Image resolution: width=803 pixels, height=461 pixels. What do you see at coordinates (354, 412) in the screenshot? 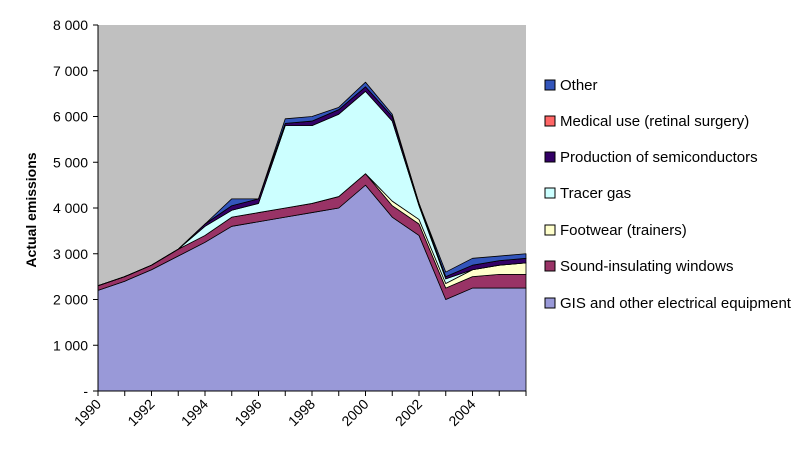
I see `x-tick-label: 2000` at bounding box center [354, 412].